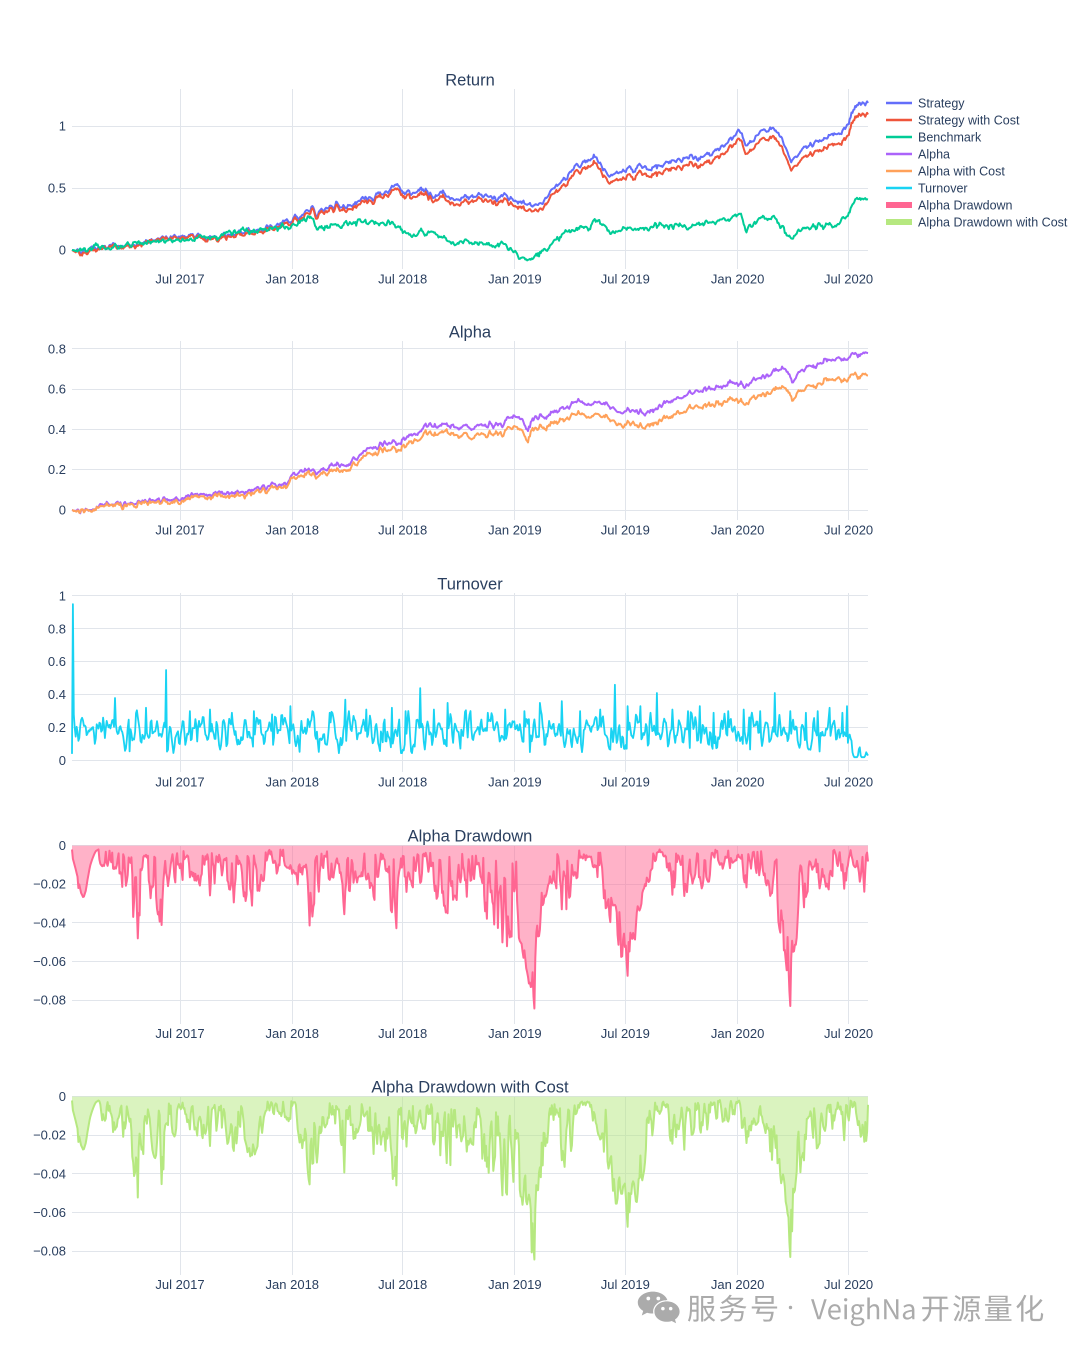 Image resolution: width=1080 pixels, height=1350 pixels. What do you see at coordinates (470, 81) in the screenshot?
I see `svg-text: Return` at bounding box center [470, 81].